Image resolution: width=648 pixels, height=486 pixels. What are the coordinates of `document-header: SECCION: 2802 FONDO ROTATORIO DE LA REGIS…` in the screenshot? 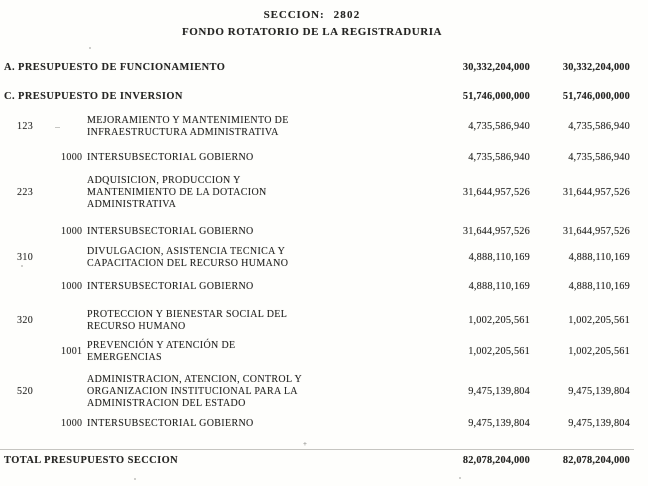 It's located at (312, 23).